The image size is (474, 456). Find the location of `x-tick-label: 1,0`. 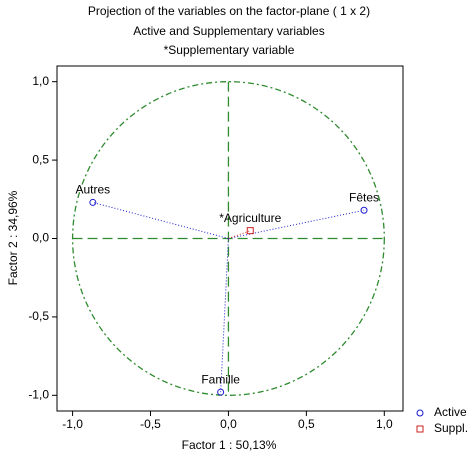

x-tick-label: 1,0 is located at coordinates (384, 424).